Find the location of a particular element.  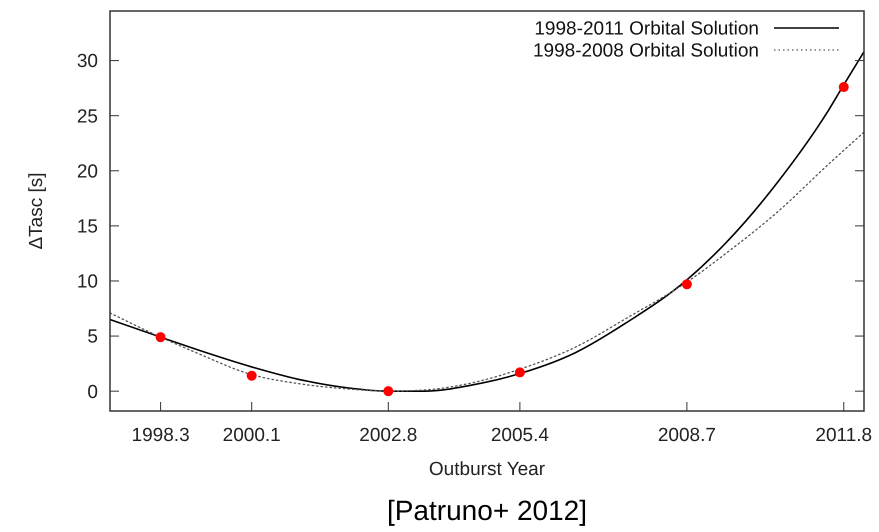

y-axis-title: ΔTasc [s] is located at coordinates (36, 211).